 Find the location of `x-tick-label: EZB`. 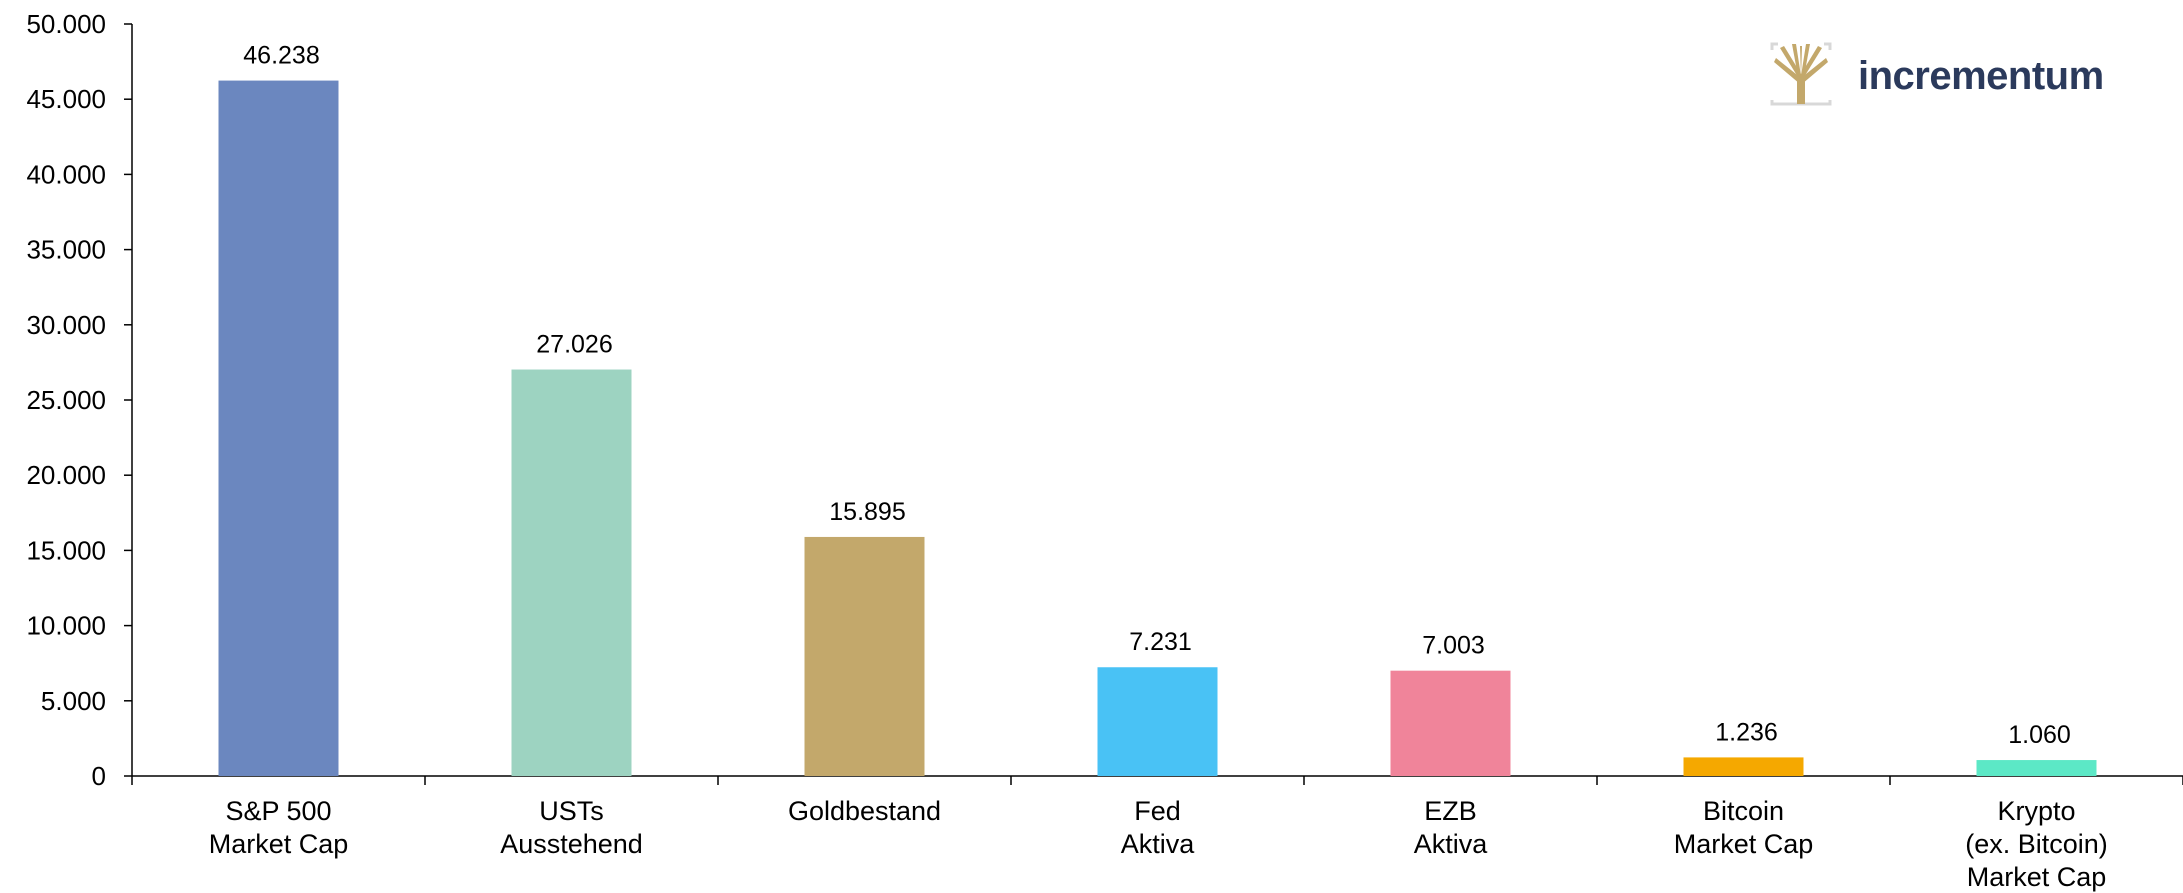

x-tick-label: EZB is located at coordinates (1450, 811).